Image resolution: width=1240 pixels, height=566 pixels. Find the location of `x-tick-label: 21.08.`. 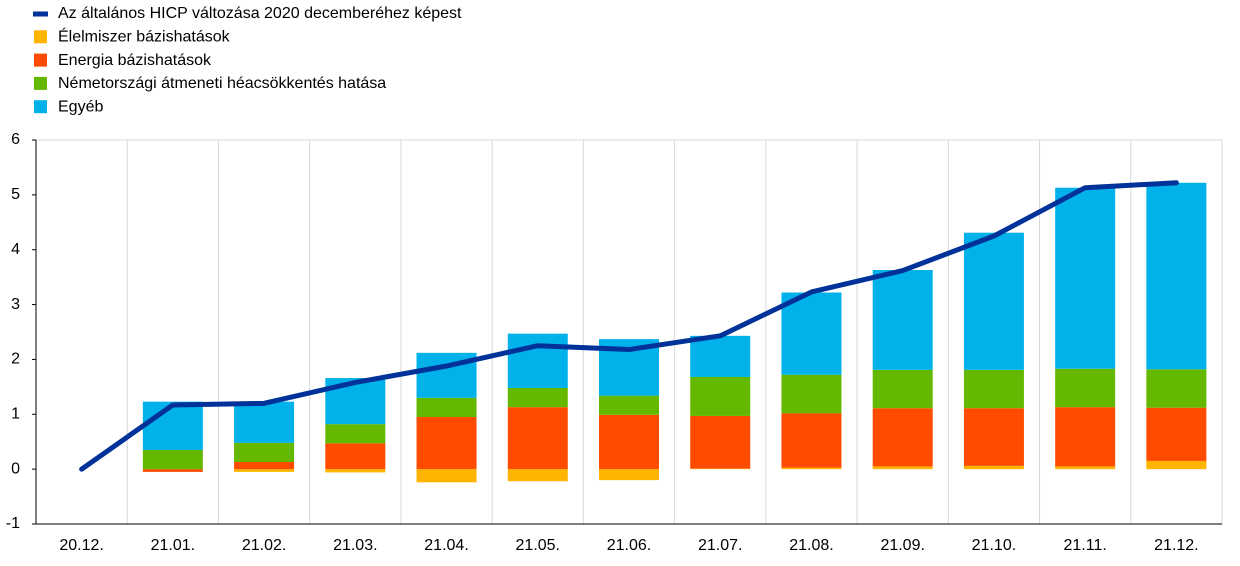

x-tick-label: 21.08. is located at coordinates (811, 545).